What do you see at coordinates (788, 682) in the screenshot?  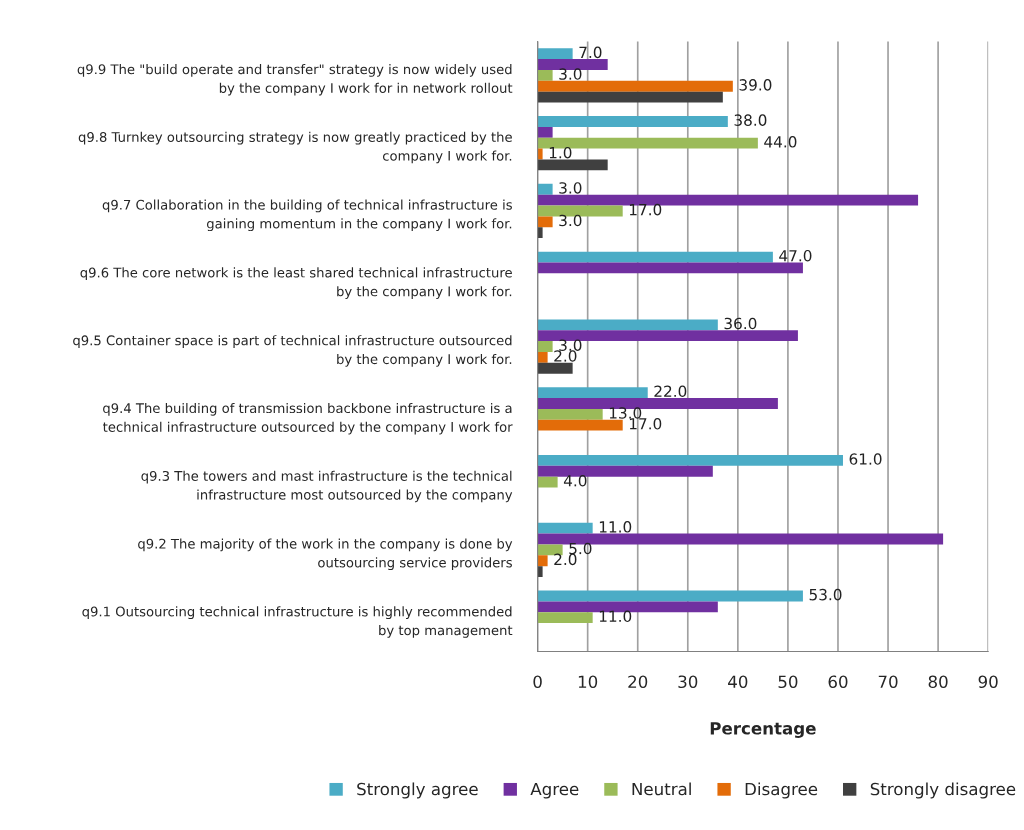 I see `x-tick-label: 50` at bounding box center [788, 682].